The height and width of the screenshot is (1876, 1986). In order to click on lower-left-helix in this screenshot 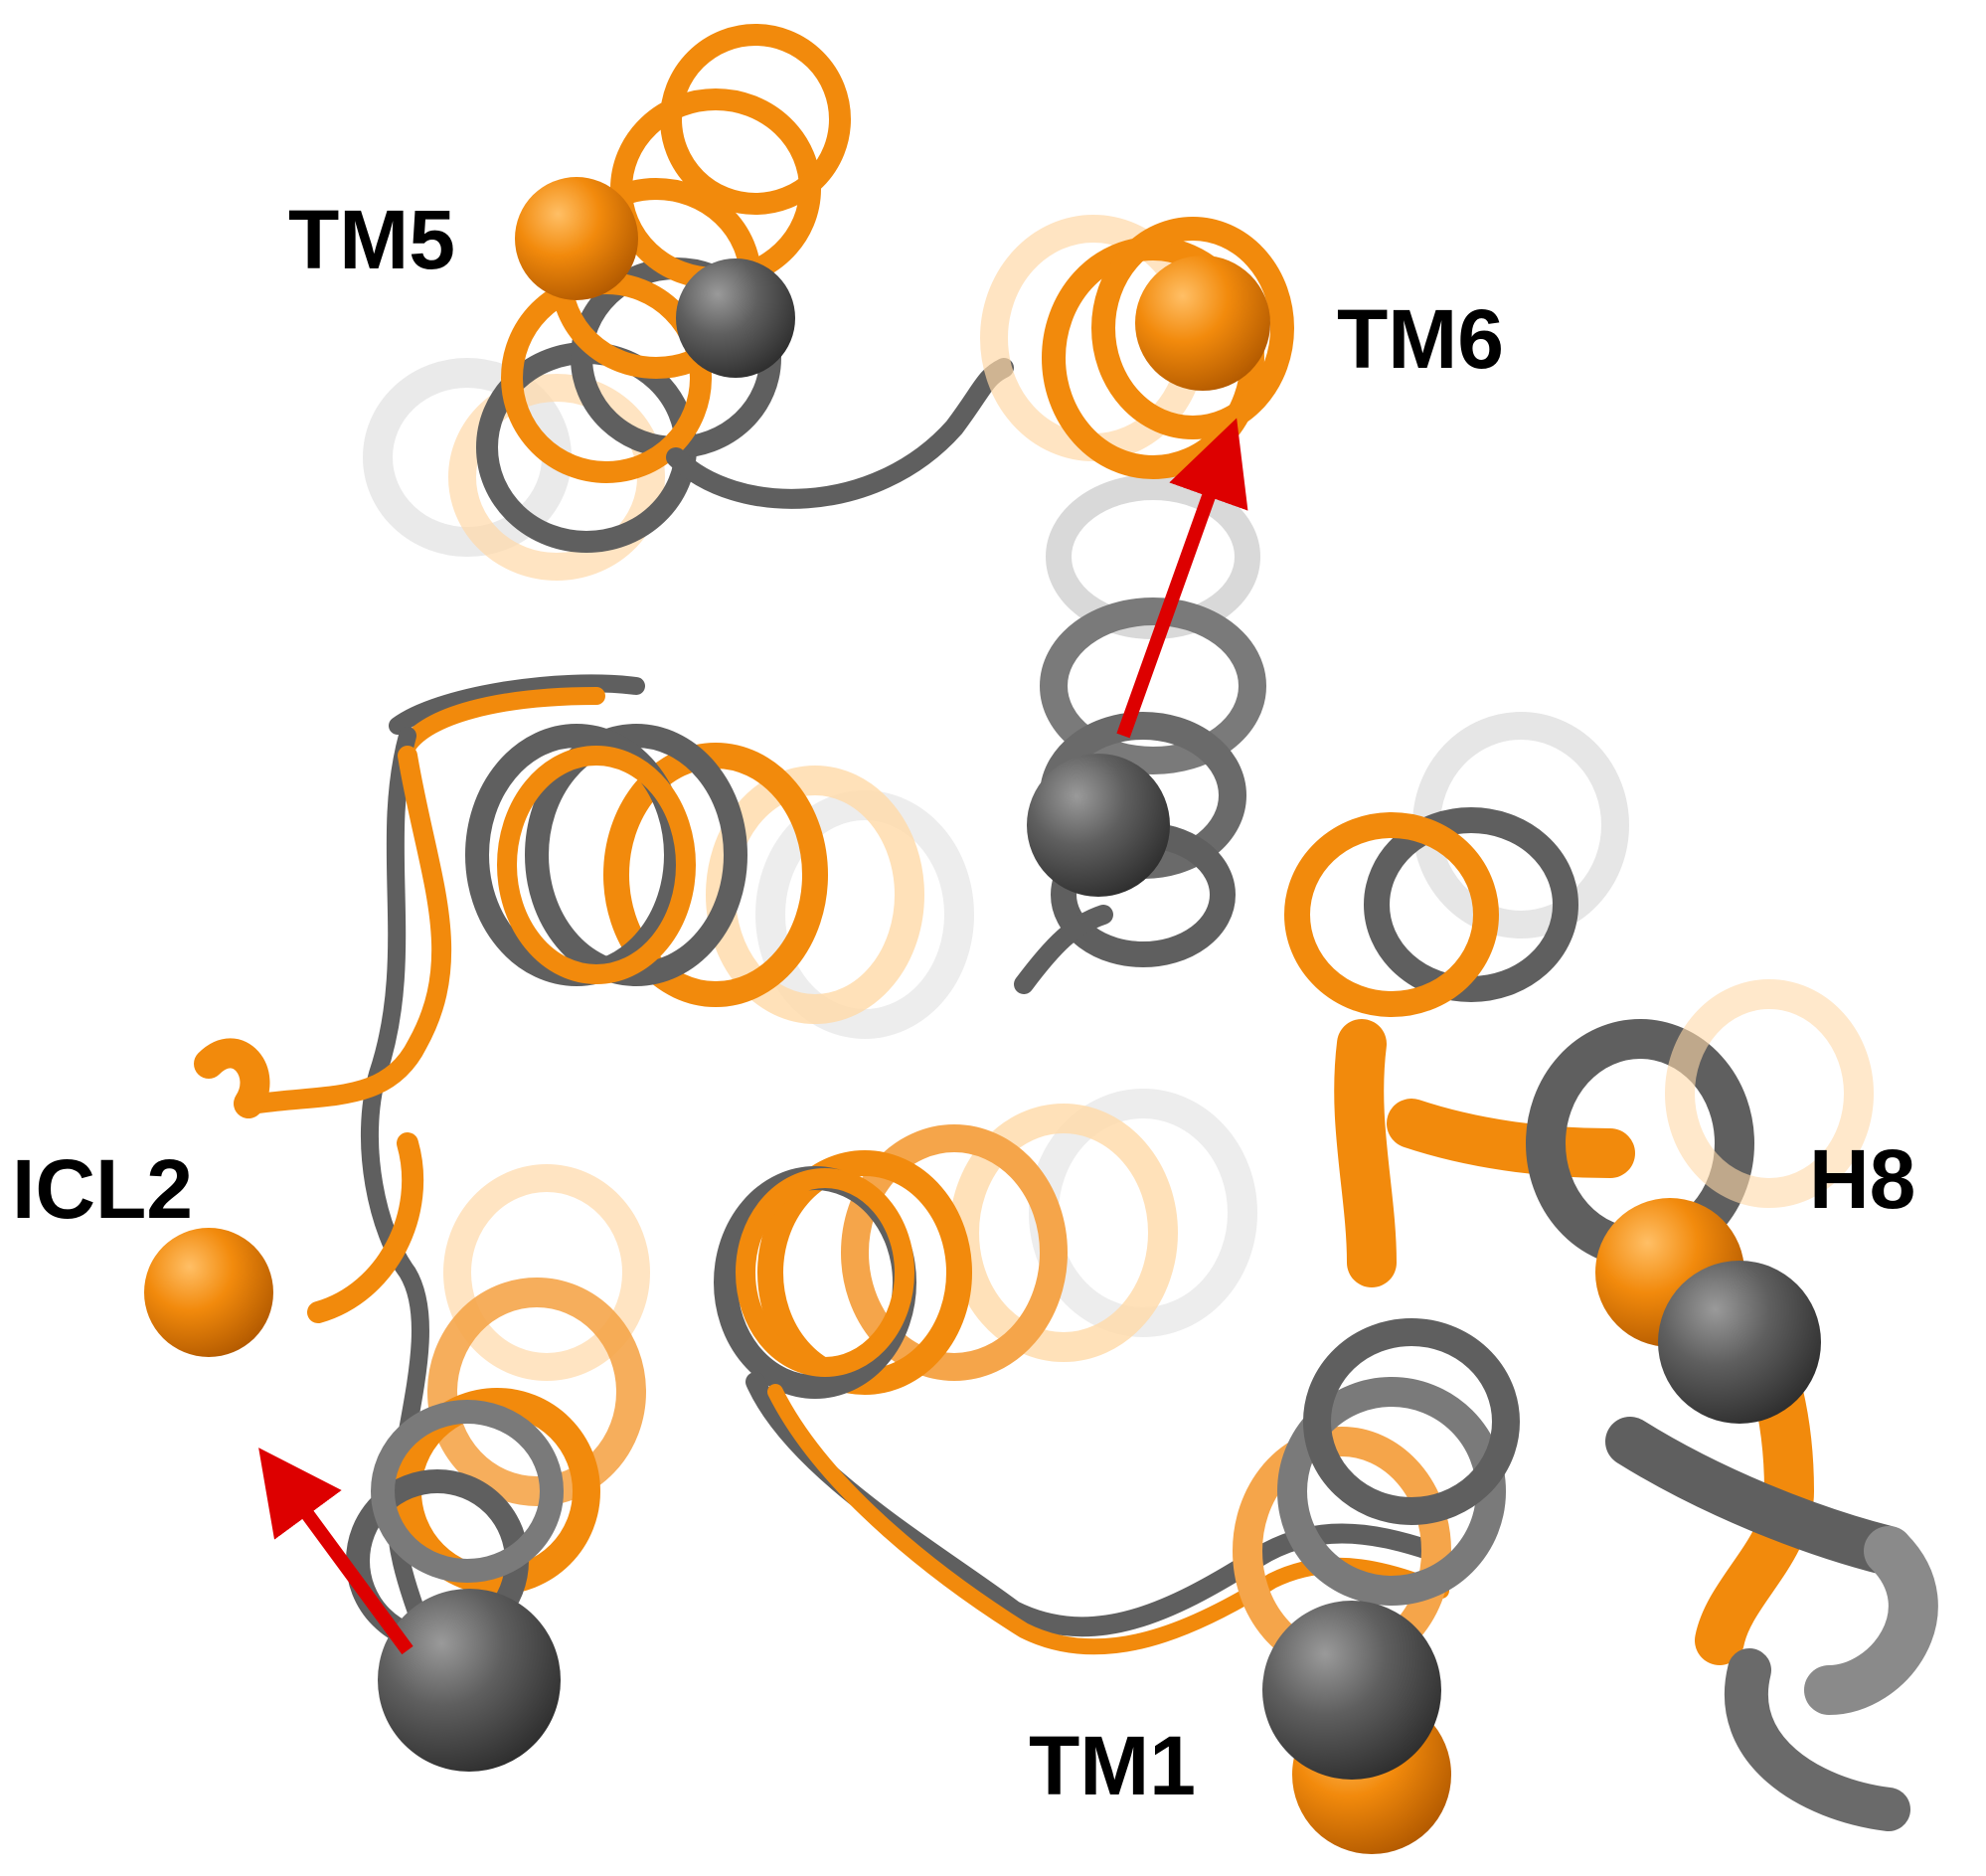, I will do `click(498, 1408)`.